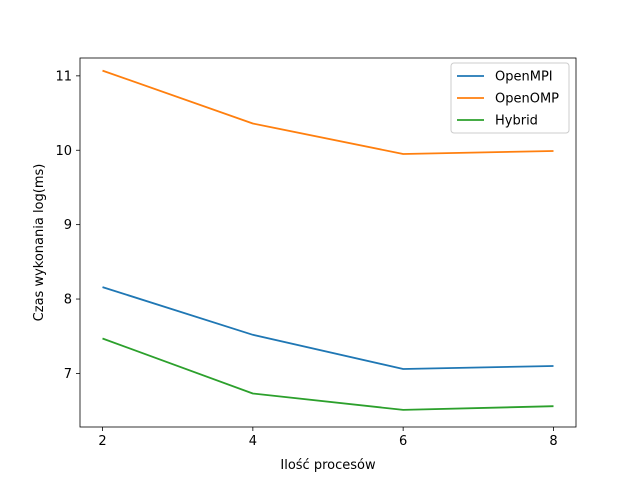  I want to click on legend: OpenMPI OpenOMP Hybrid, so click(510, 98).